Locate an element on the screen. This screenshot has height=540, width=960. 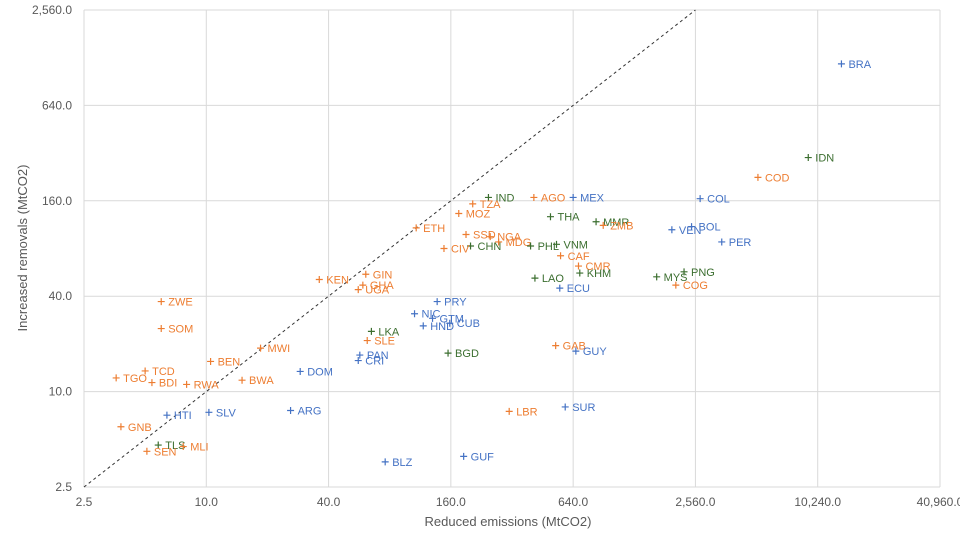
point-label: CUB is located at coordinates (468, 324).